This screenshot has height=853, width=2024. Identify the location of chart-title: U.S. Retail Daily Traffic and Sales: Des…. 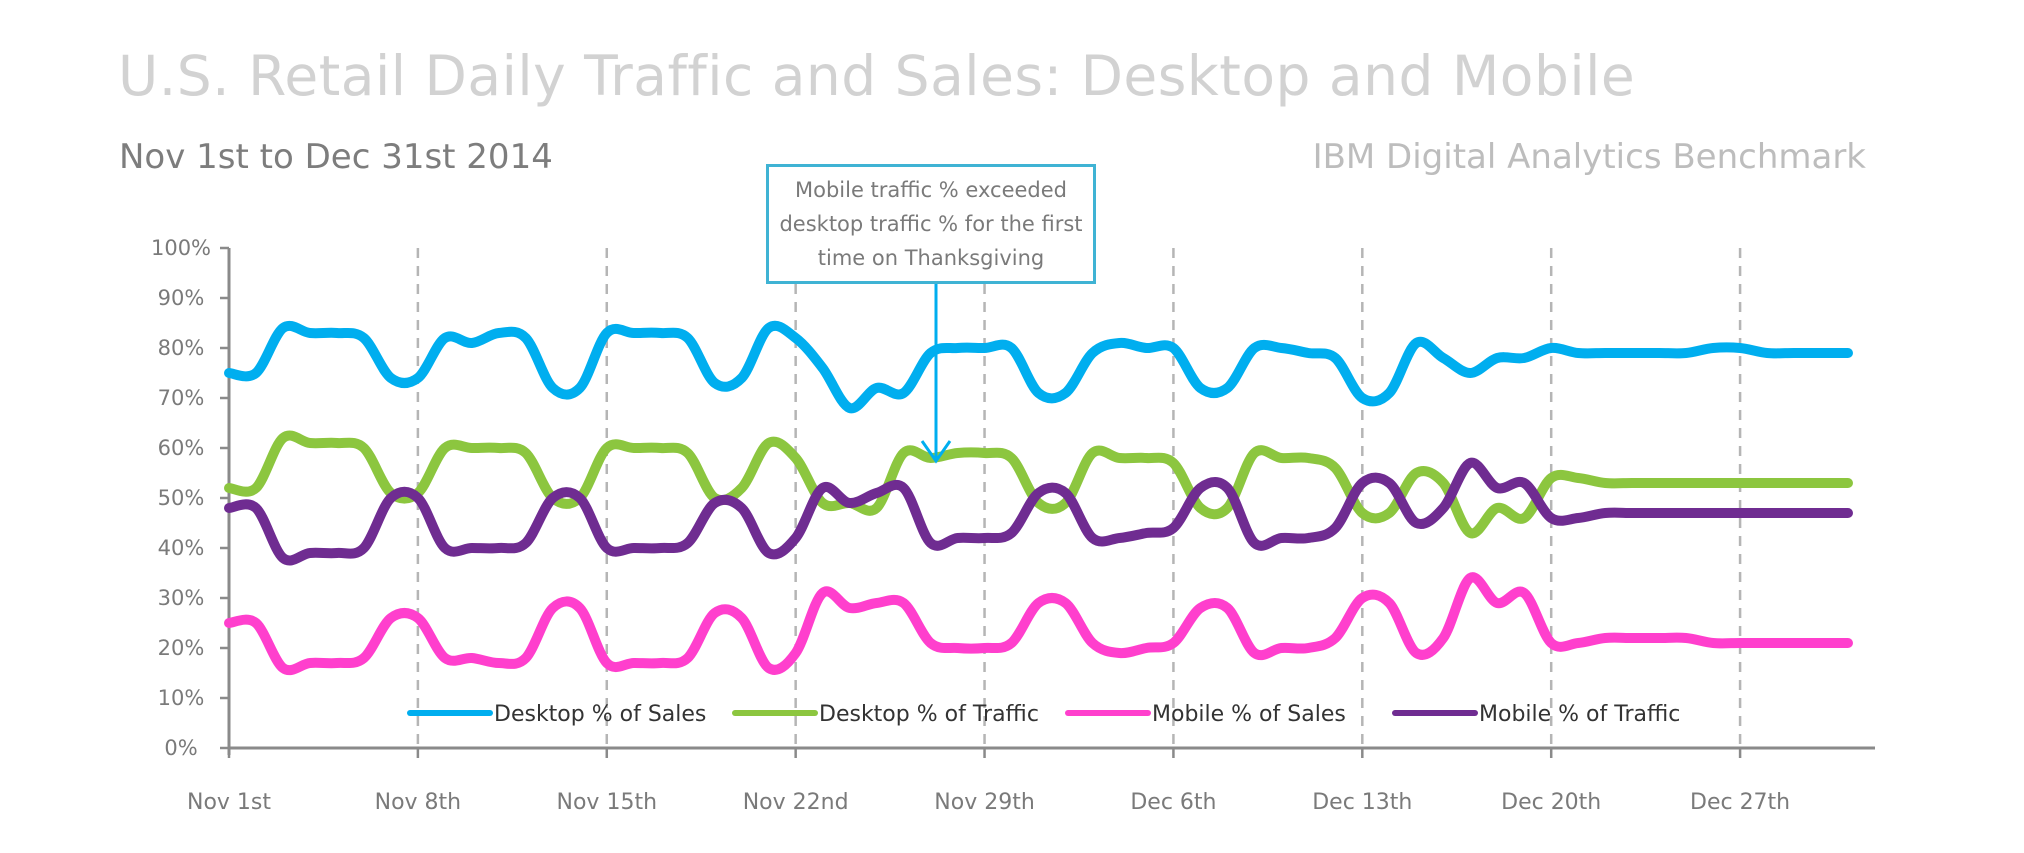
(877, 76).